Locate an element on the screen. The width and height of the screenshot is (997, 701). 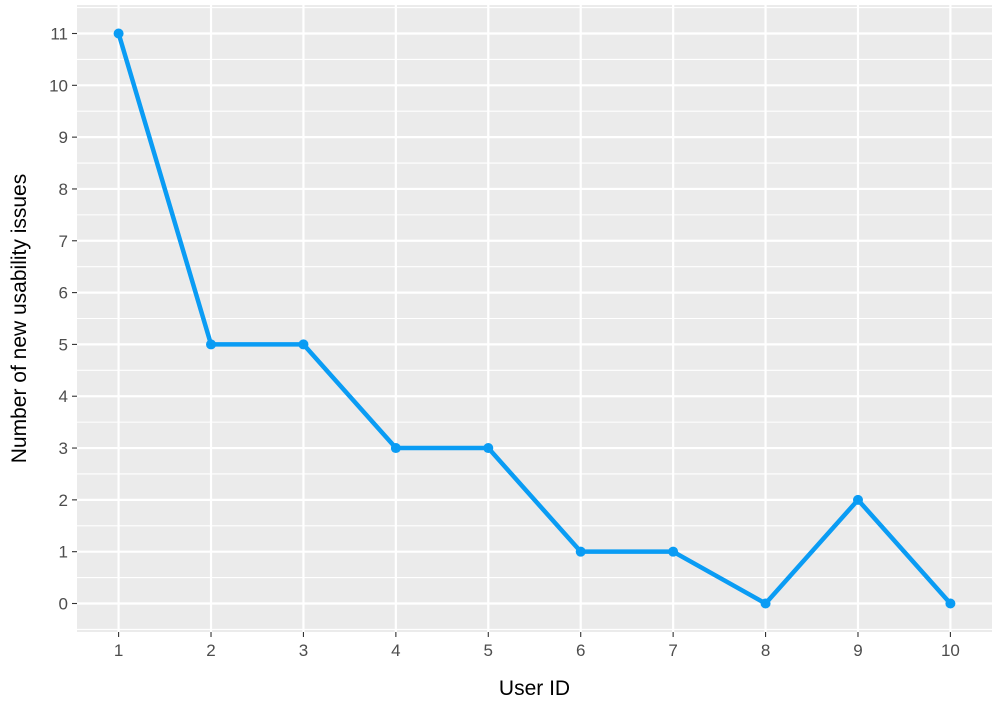
x-tick-label: 8 is located at coordinates (765, 650).